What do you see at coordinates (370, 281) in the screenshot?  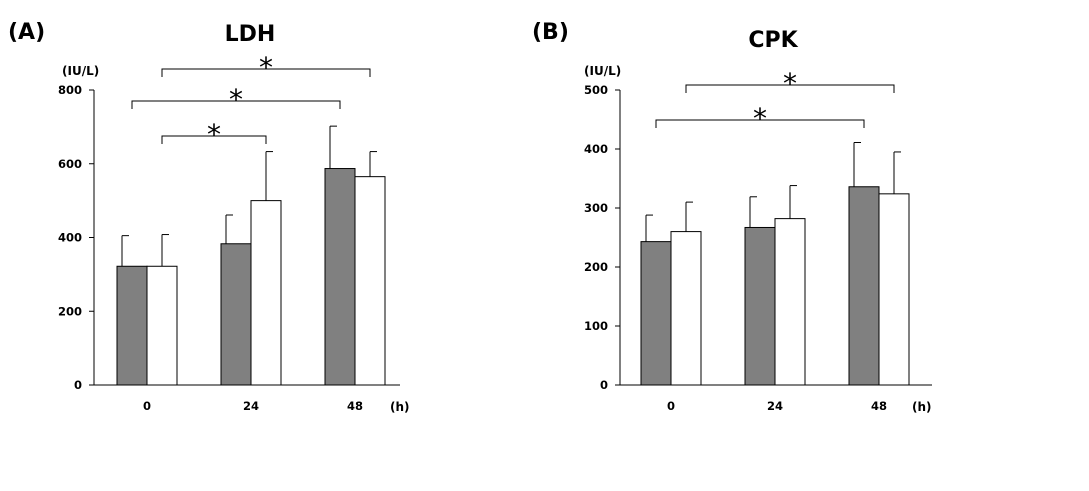 I see `chart-0-bar-s1-g2` at bounding box center [370, 281].